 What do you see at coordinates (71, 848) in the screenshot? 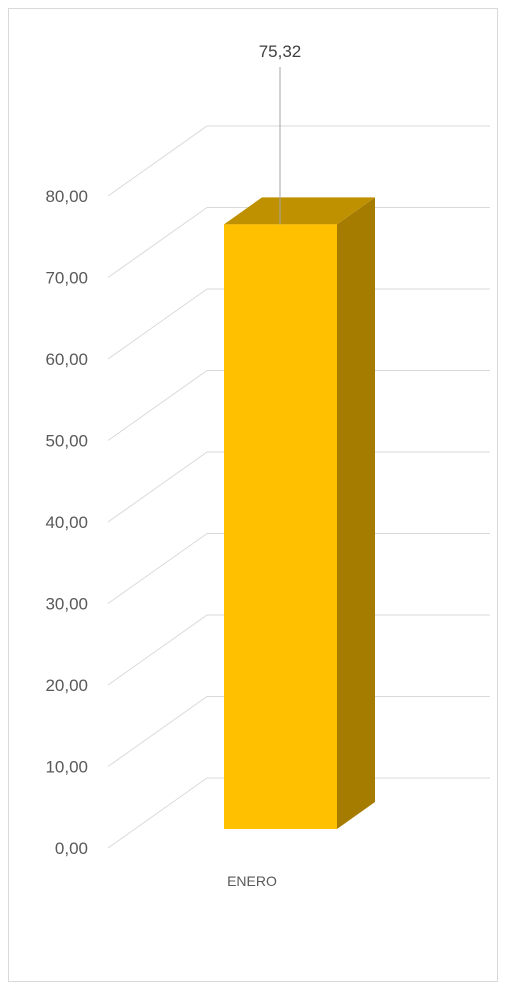
I see `y-tick-label: 0,00` at bounding box center [71, 848].